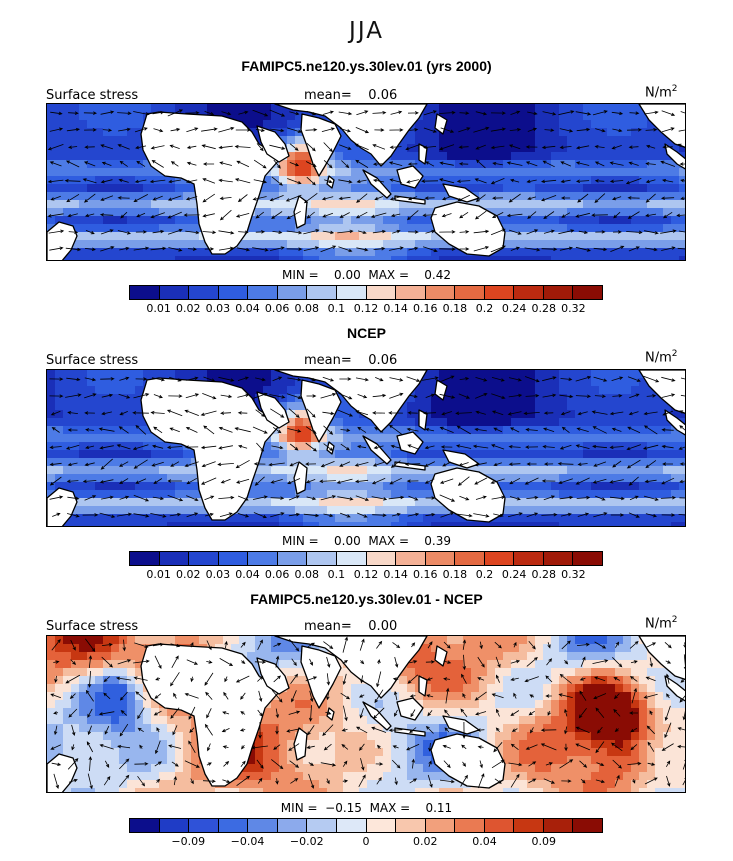 This screenshot has height=861, width=733. I want to click on coastline-philippines, so click(423, 686).